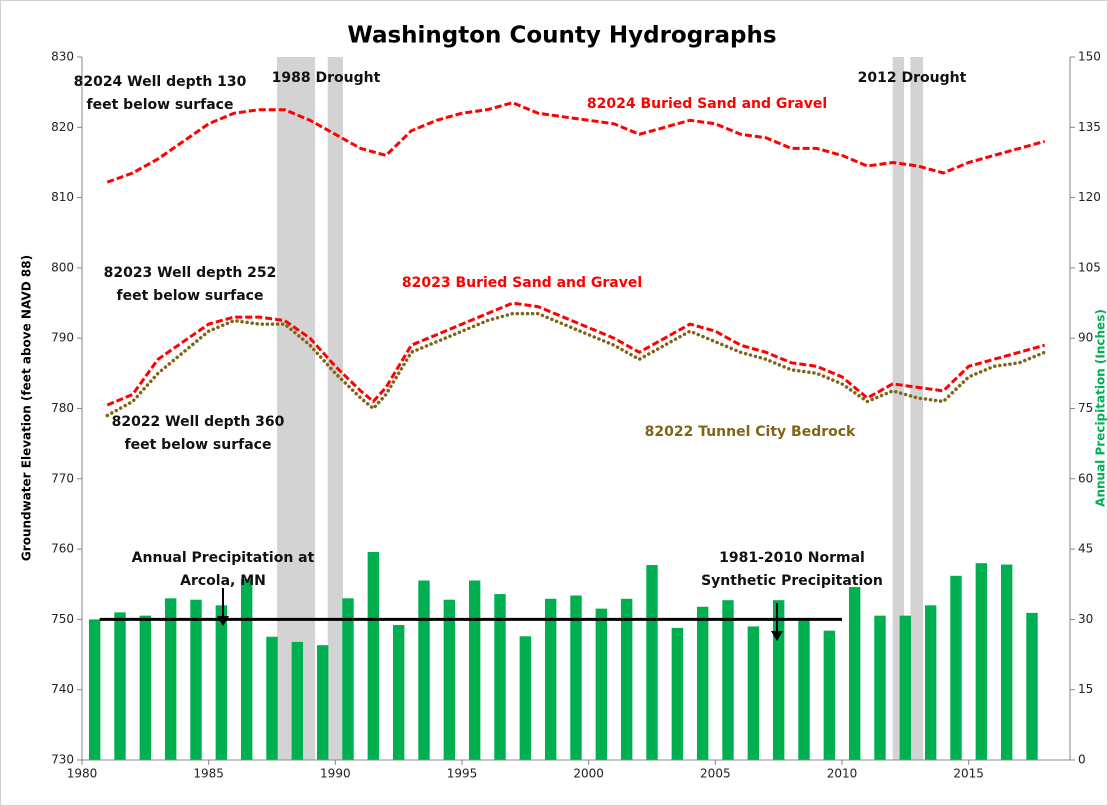 Image resolution: width=1108 pixels, height=806 pixels. What do you see at coordinates (1085, 689) in the screenshot?
I see `y2-tick-label: 15` at bounding box center [1085, 689].